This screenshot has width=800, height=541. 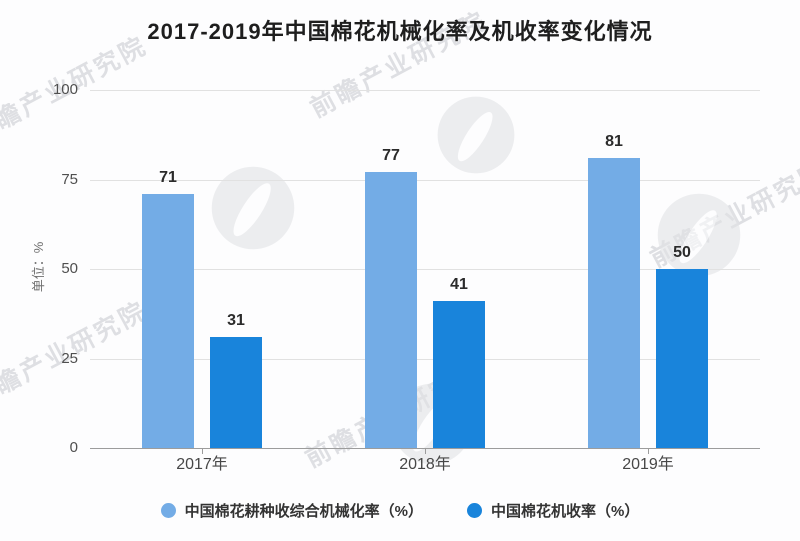 I want to click on bar-2018年-series2, so click(x=459, y=374).